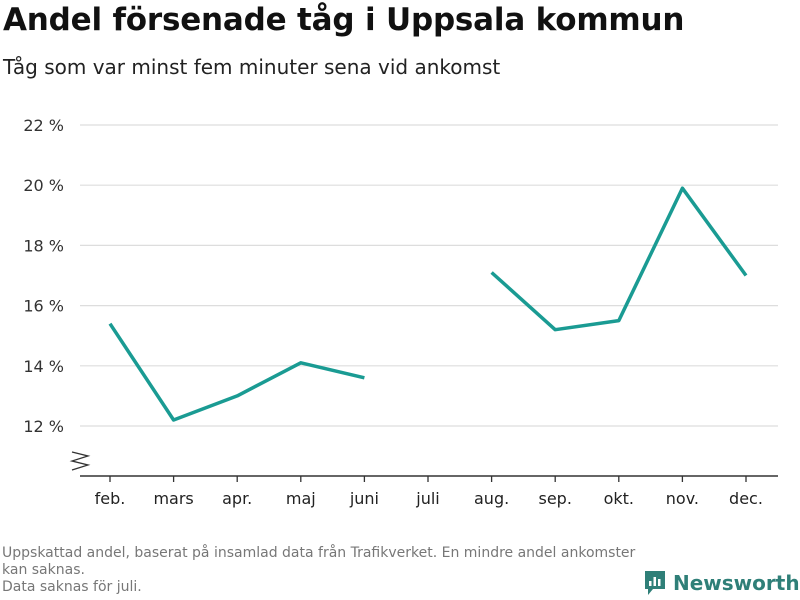 This screenshot has height=600, width=800. I want to click on y-tick-label: 18 %, so click(43, 245).